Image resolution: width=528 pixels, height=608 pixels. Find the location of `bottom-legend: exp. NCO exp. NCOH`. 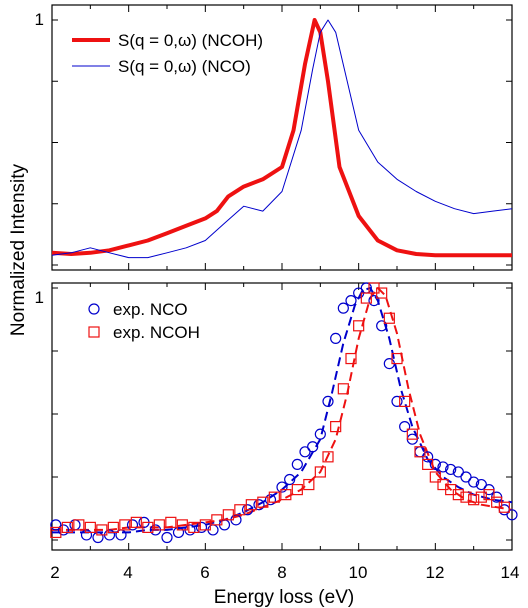

bottom-legend: exp. NCO exp. NCOH is located at coordinates (144, 321).